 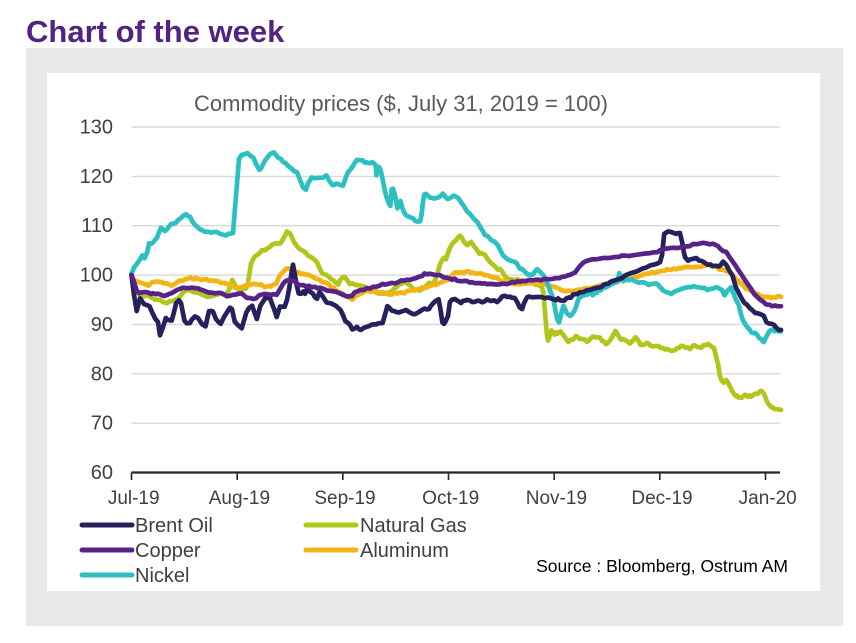 I want to click on svg-text: Sep-19, so click(x=344, y=498).